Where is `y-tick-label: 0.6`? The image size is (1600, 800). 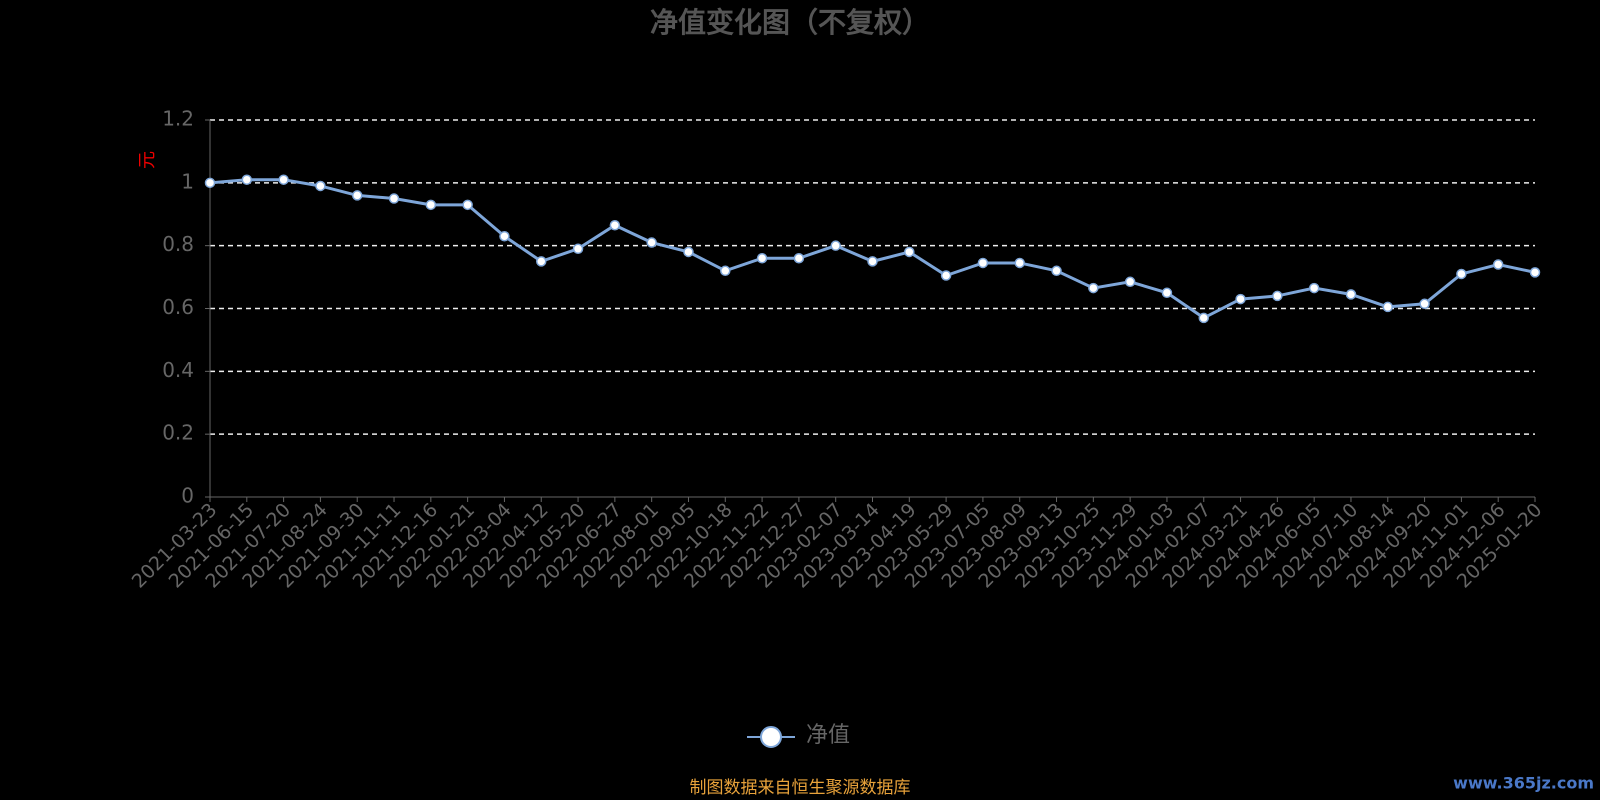 y-tick-label: 0.6 is located at coordinates (178, 307).